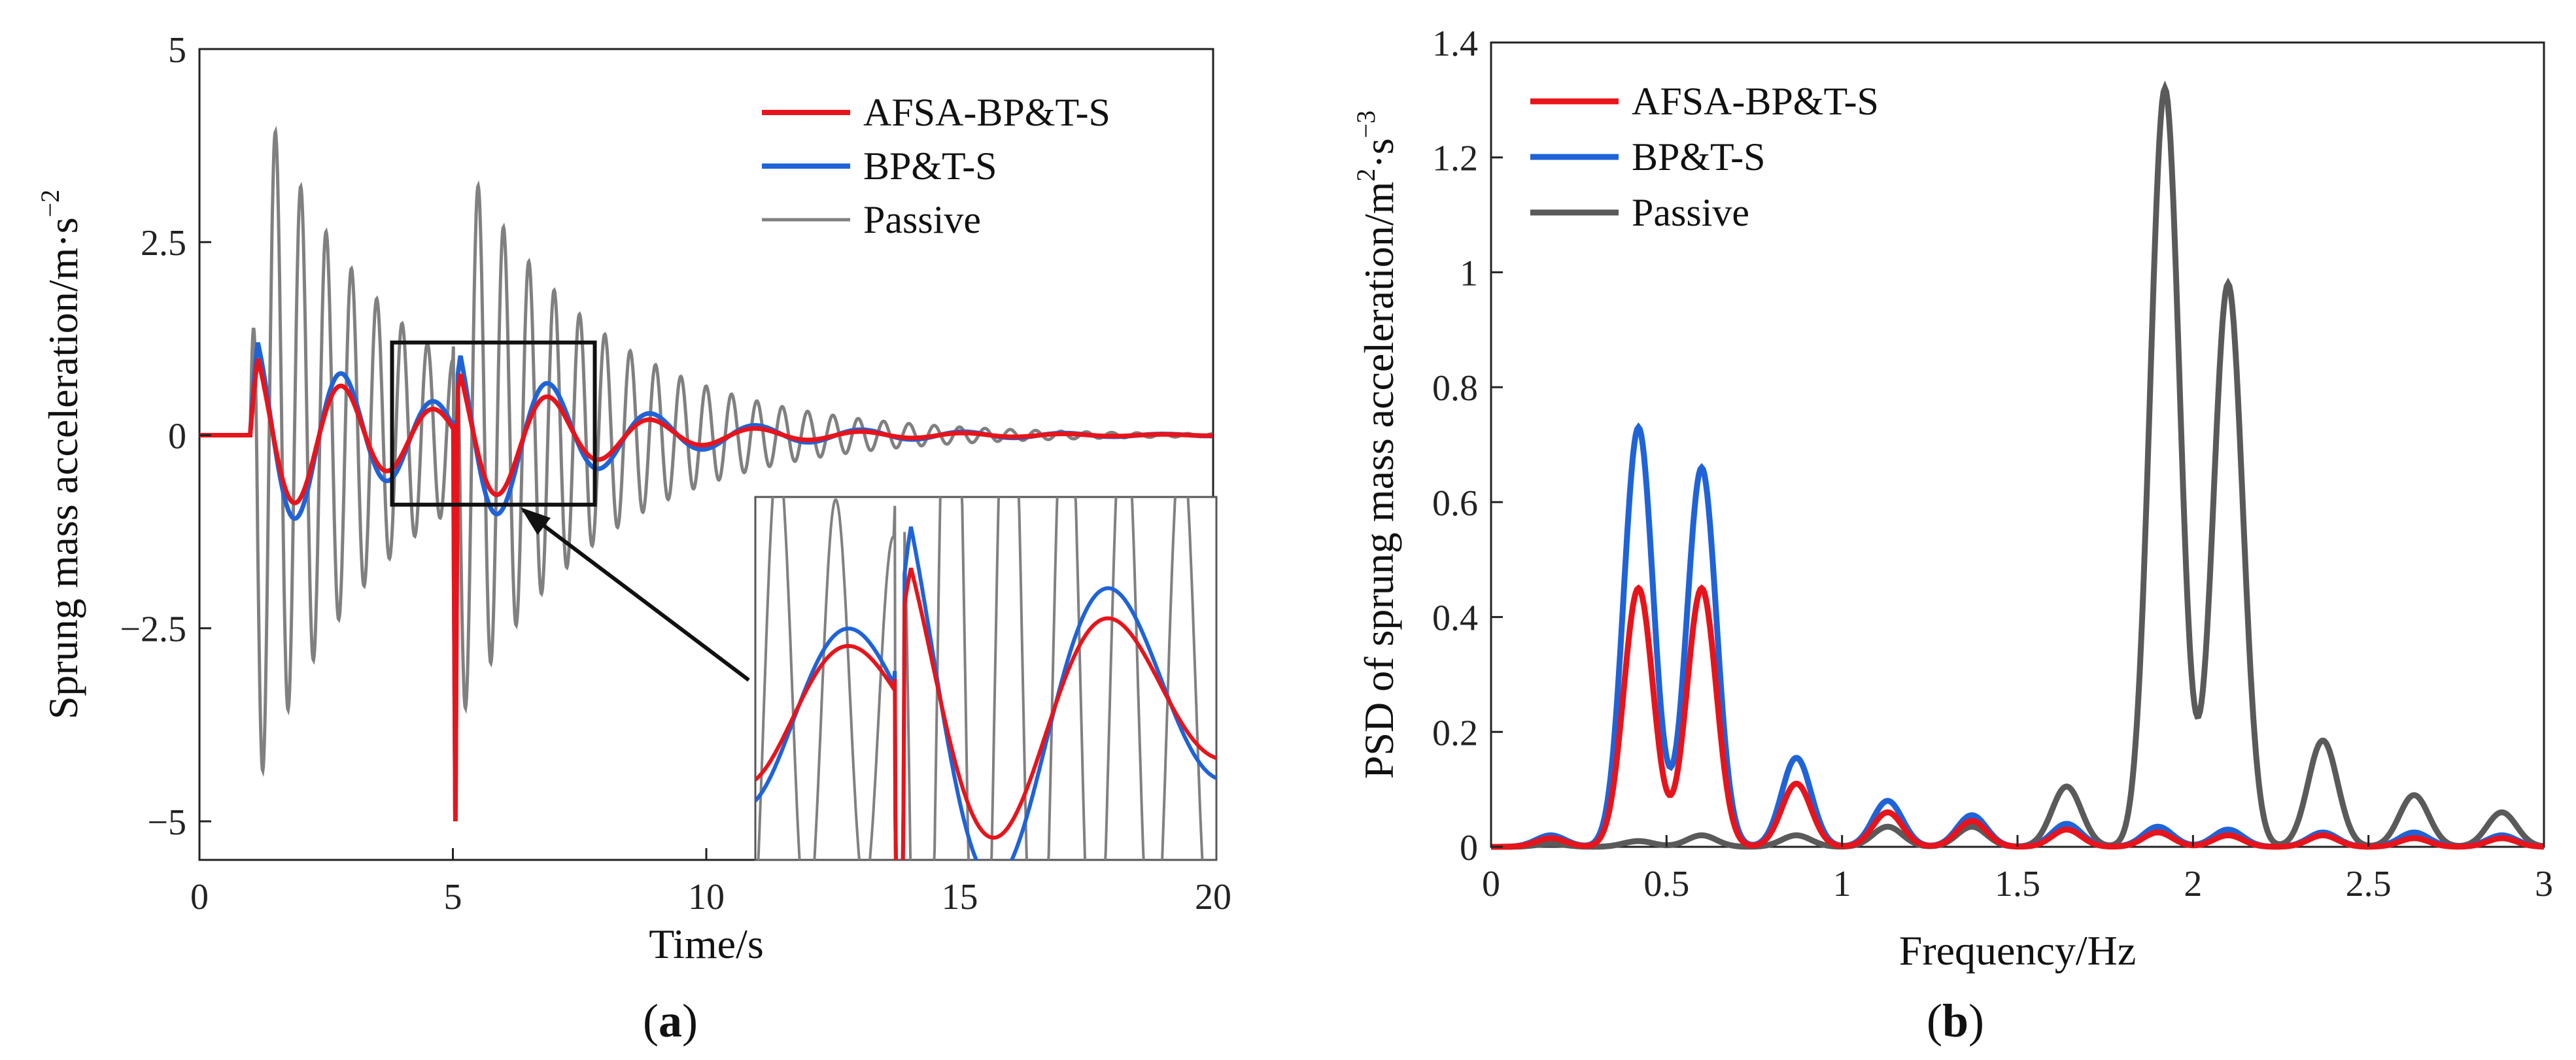 This screenshot has width=2576, height=1060. Describe the element at coordinates (1756, 101) in the screenshot. I see `panel-b-legend-label: AFSA-BP&T-S` at that location.